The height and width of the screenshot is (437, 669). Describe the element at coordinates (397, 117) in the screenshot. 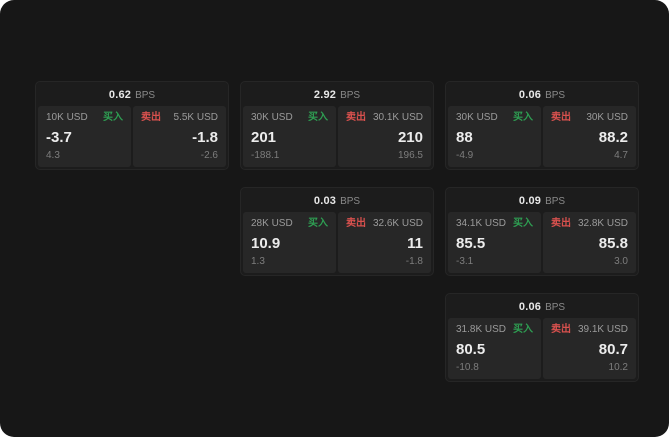

I see `sell-amount: 30.1K USD` at that location.